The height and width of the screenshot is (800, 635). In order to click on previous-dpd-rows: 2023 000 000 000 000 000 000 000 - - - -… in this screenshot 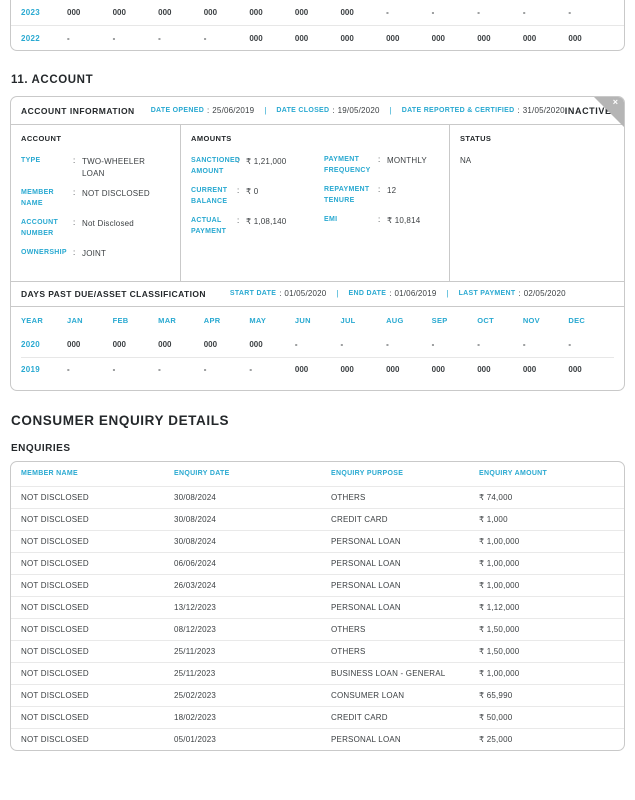, I will do `click(317, 25)`.